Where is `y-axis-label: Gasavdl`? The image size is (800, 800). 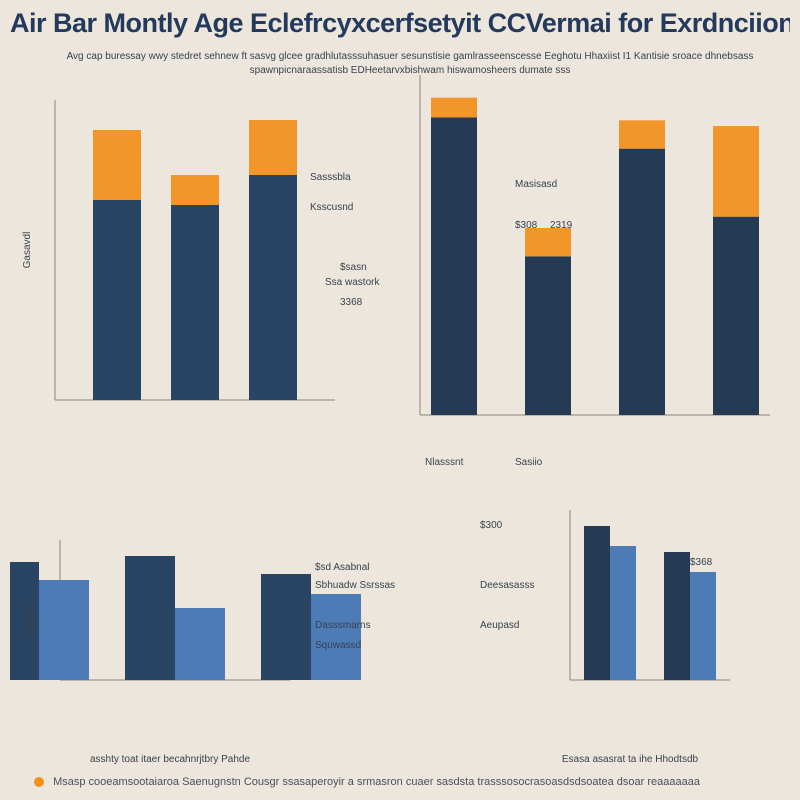
y-axis-label: Gasavdl is located at coordinates (27, 250).